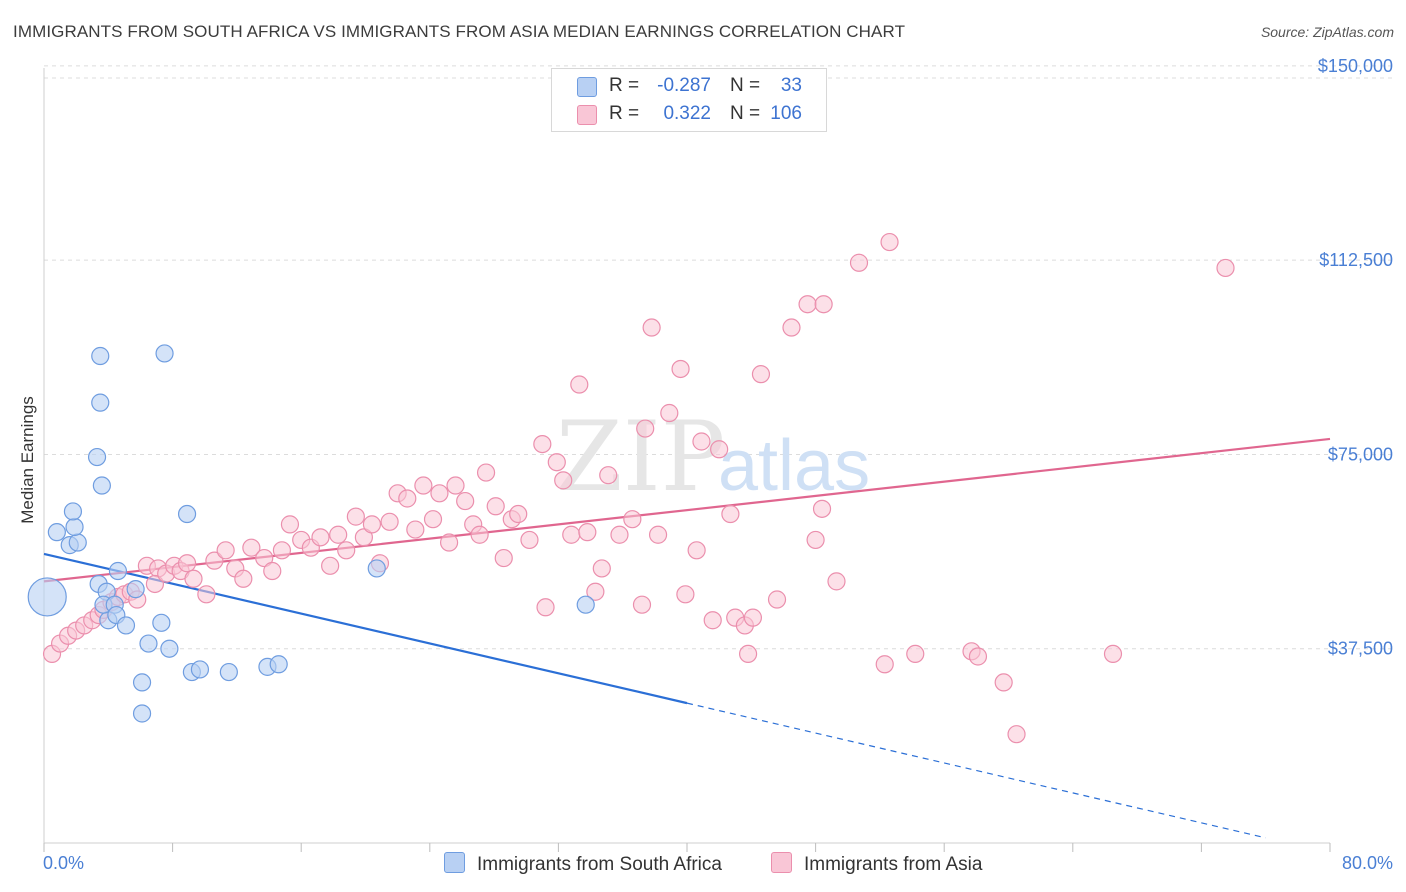 Image resolution: width=1406 pixels, height=892 pixels. I want to click on source-label: Source: ZipAtlas.com, so click(1327, 32).